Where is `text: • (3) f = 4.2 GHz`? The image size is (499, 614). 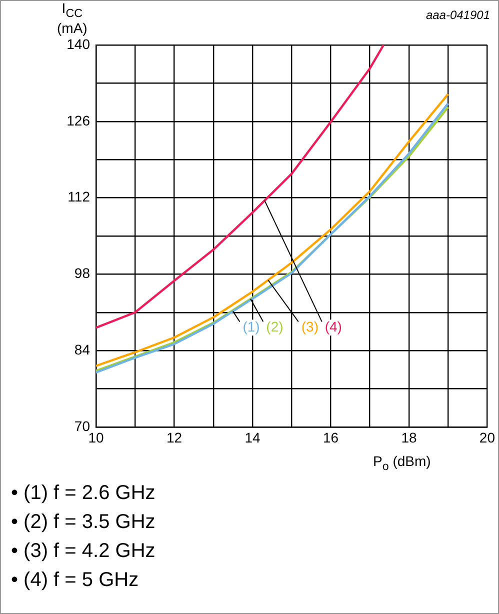 text: • (3) f = 4.2 GHz is located at coordinates (83, 551).